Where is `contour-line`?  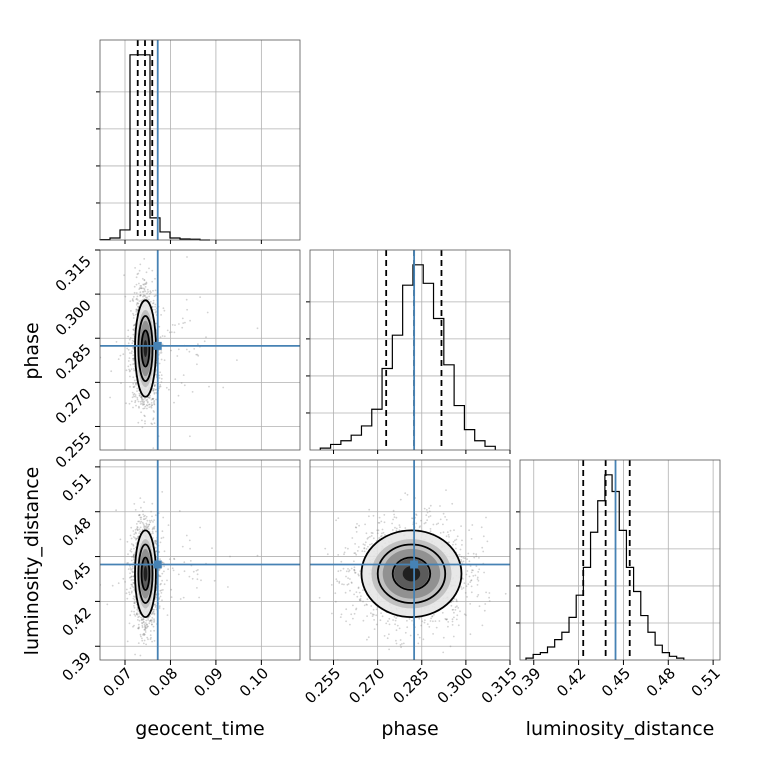
contour-line is located at coordinates (411, 573).